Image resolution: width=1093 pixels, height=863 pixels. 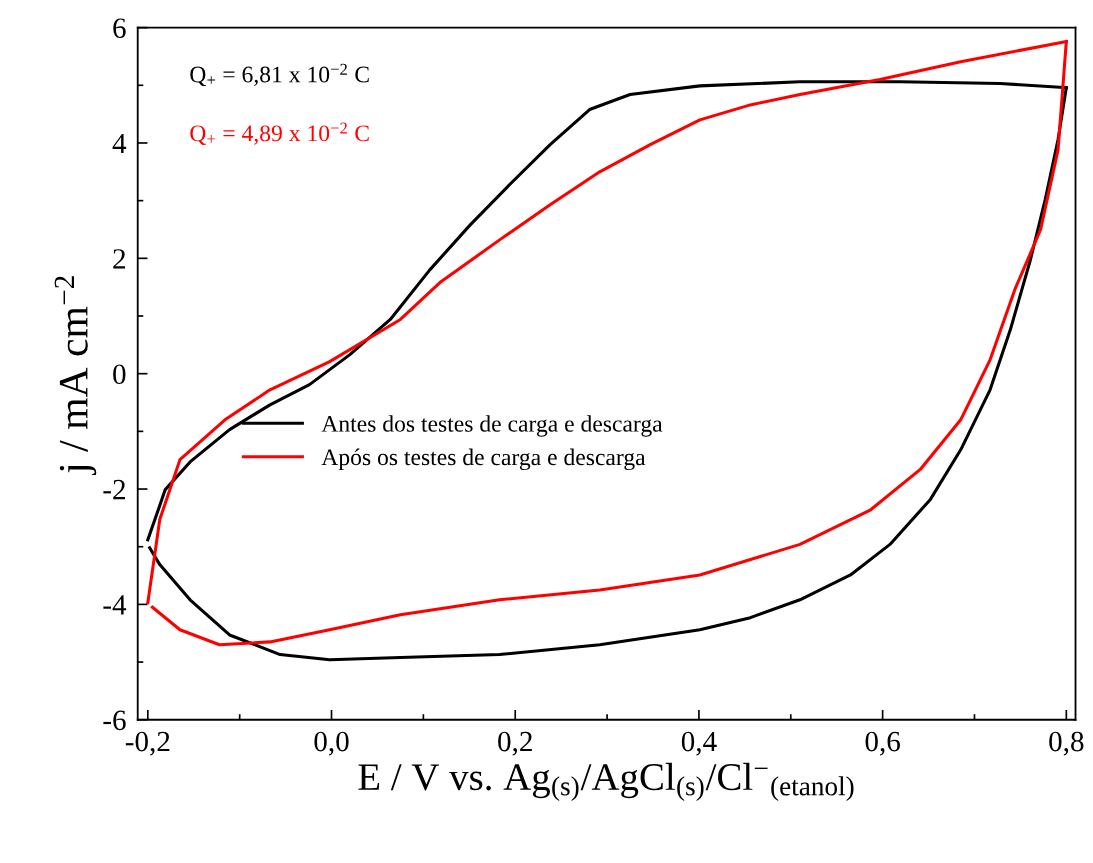 I want to click on y-tick-label: 2, so click(x=119, y=259).